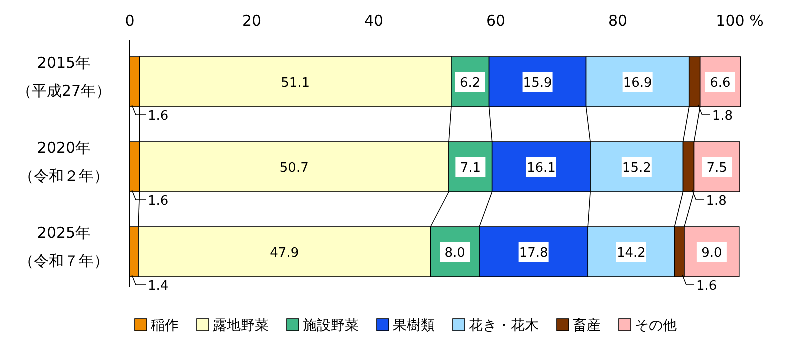  I want to click on data-label: 50.7, so click(294, 168).